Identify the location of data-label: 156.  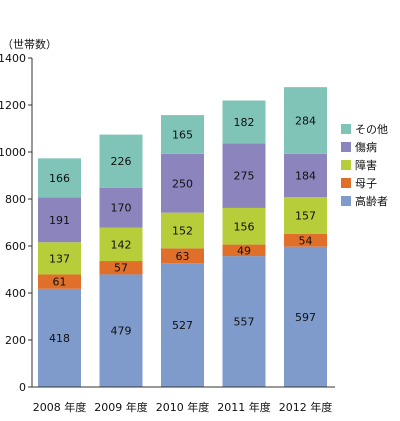
(244, 226).